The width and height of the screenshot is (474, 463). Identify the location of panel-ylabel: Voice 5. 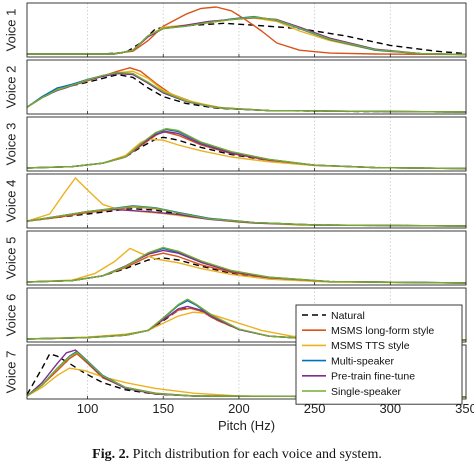
(10, 258).